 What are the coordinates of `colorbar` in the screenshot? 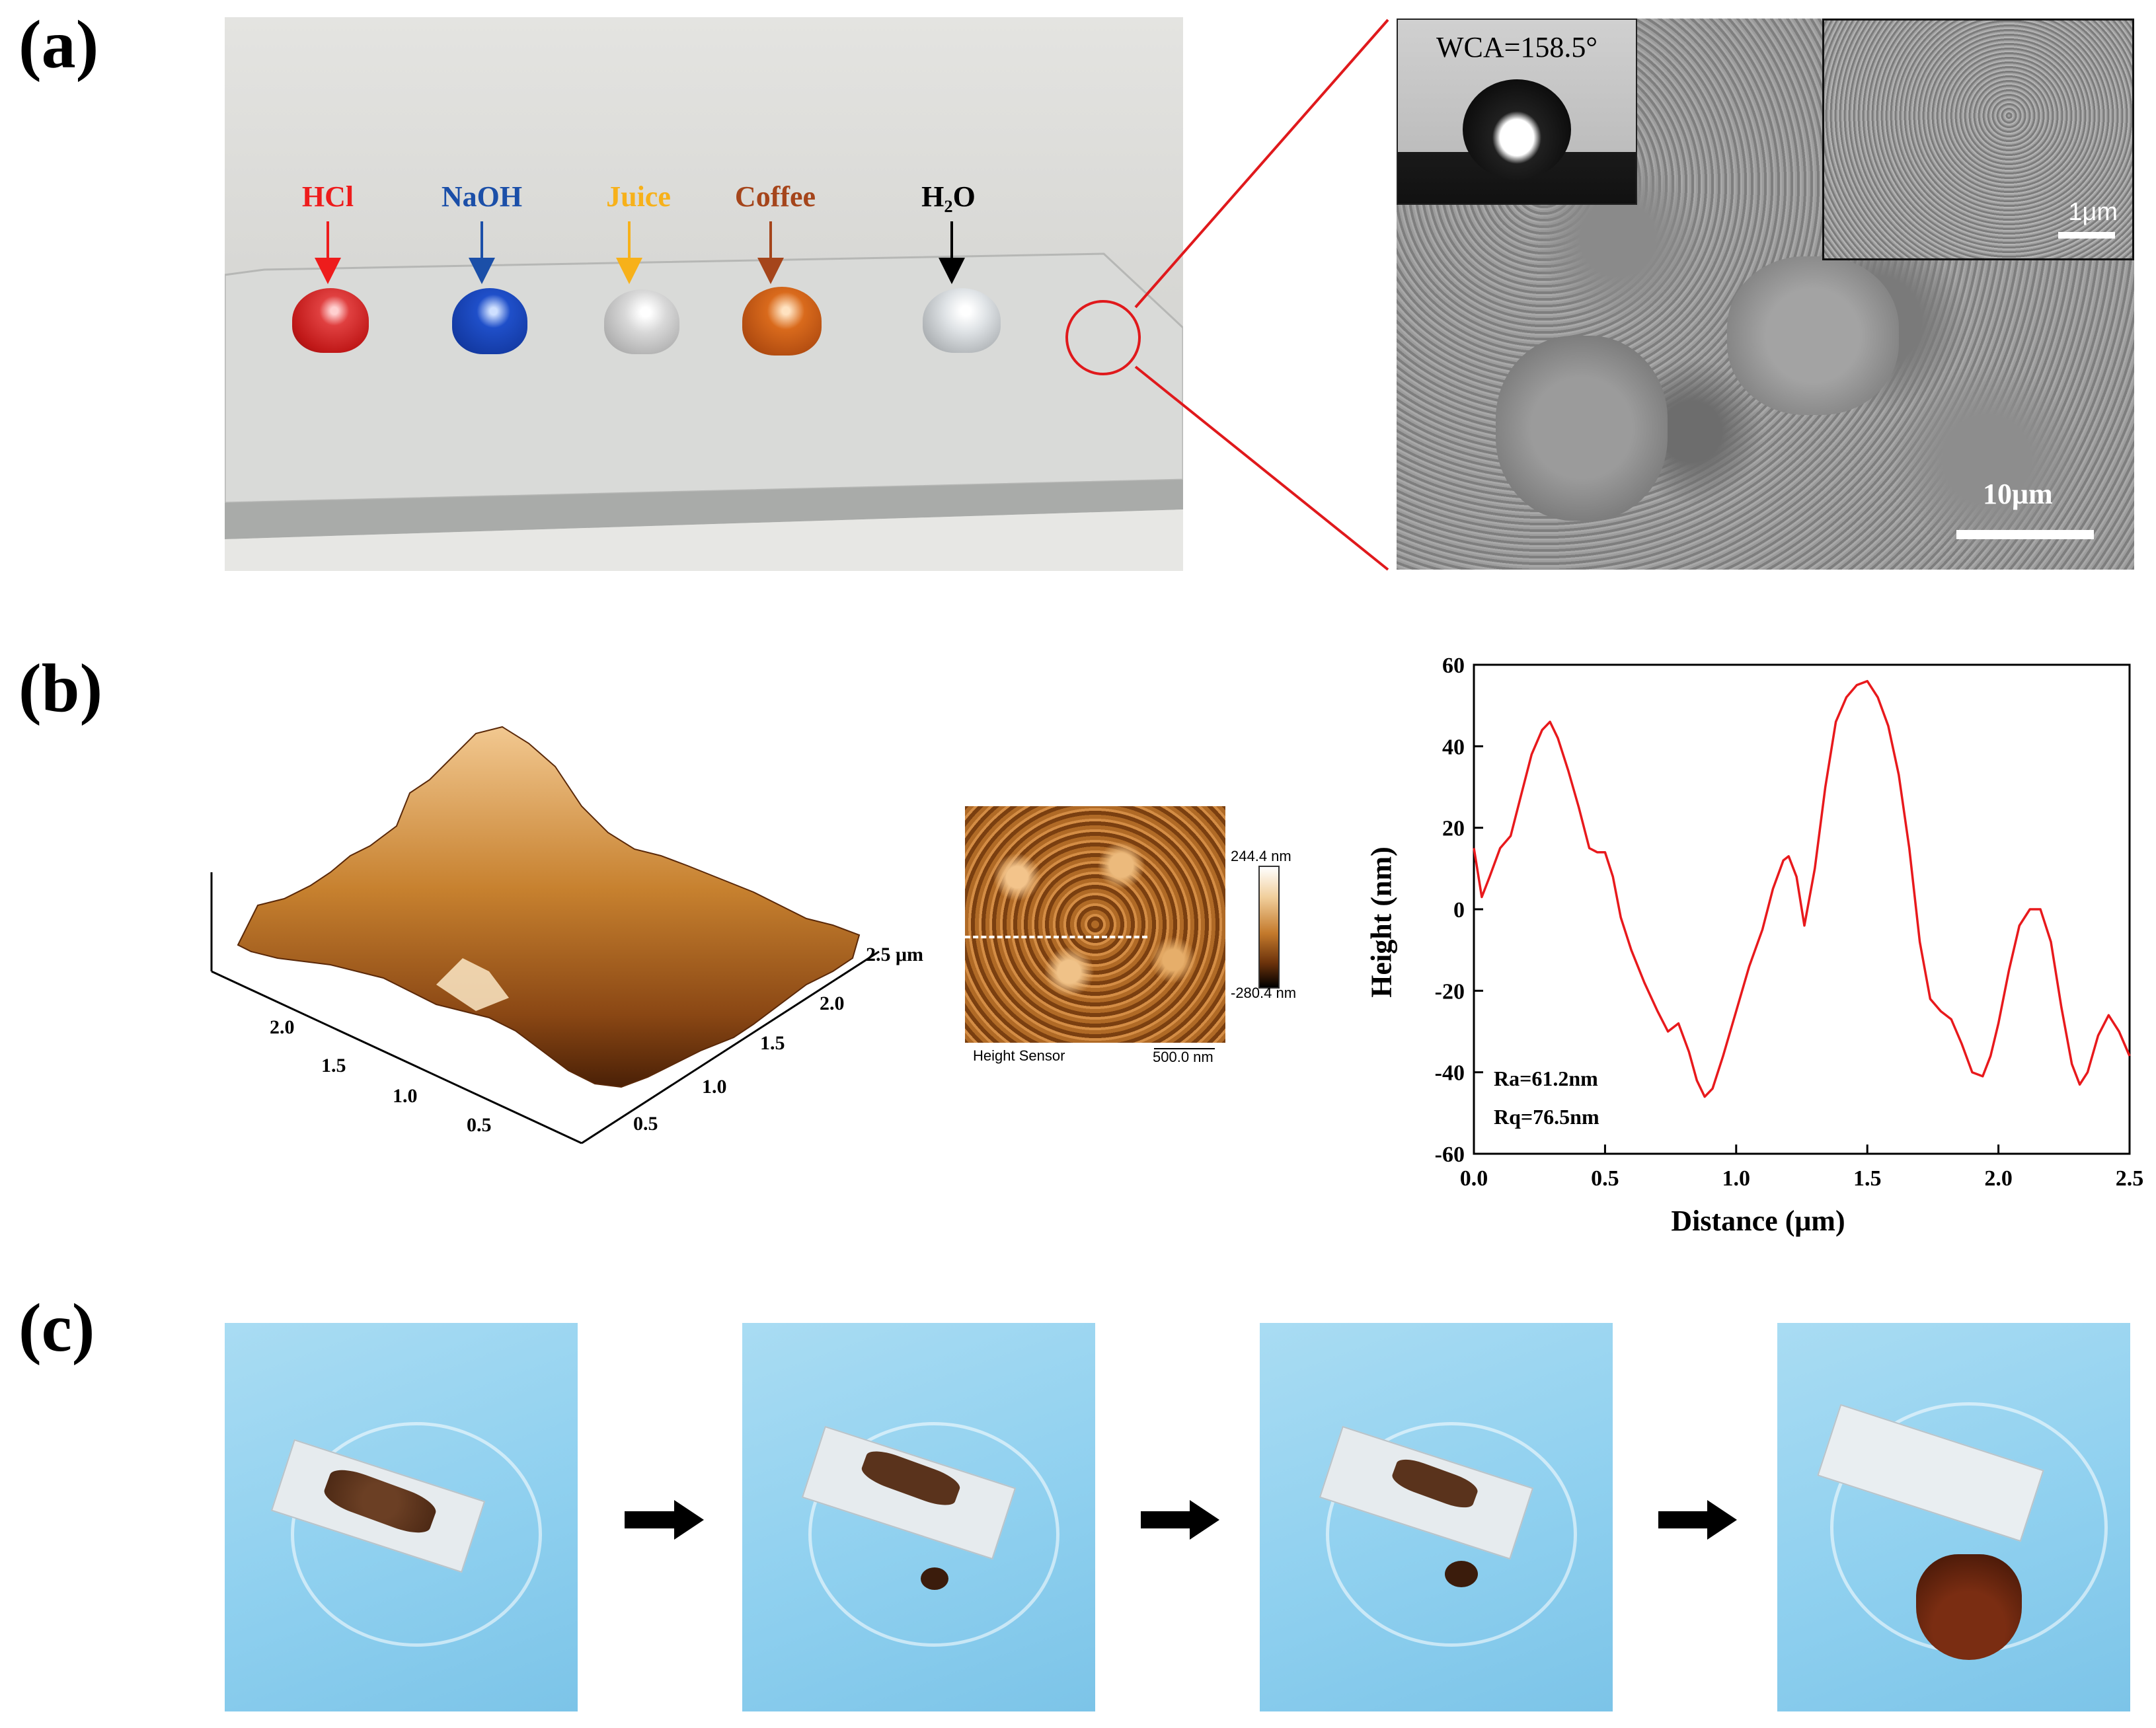 It's located at (1269, 927).